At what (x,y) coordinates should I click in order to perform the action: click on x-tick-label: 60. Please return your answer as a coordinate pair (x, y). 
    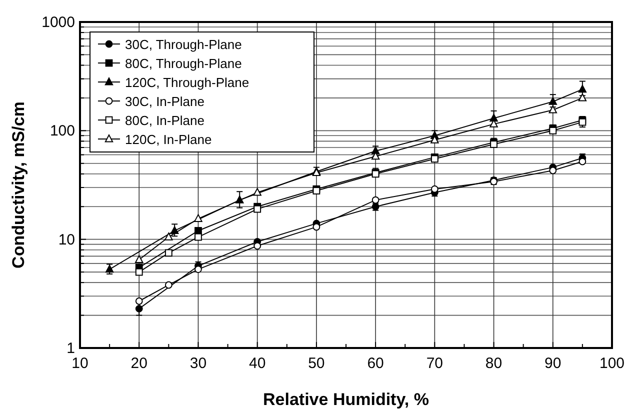
    Looking at the image, I should click on (375, 363).